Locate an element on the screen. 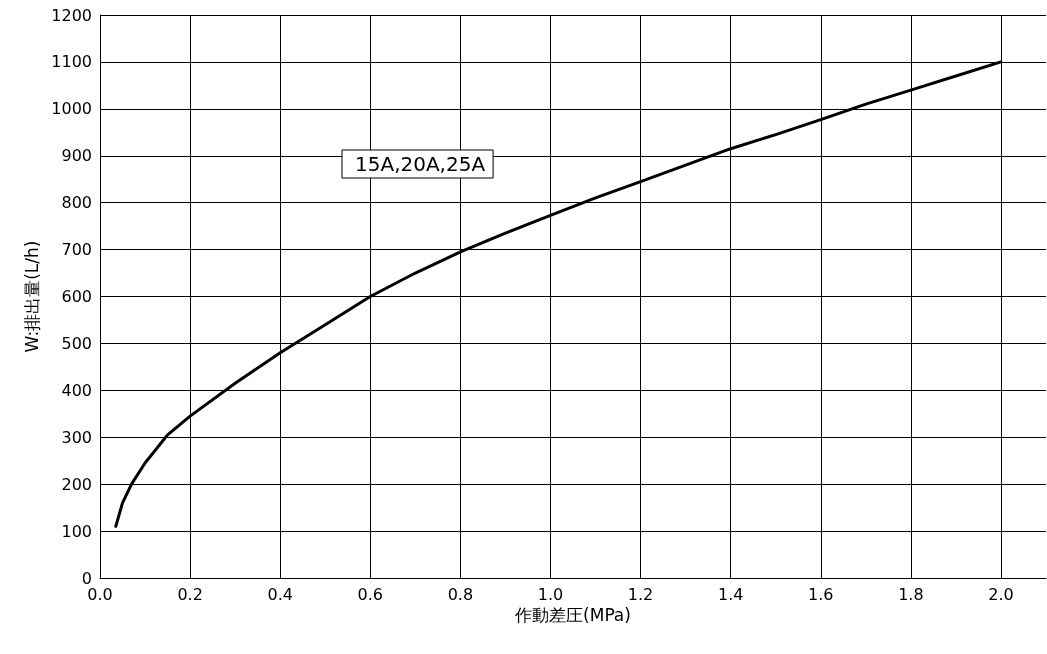 This screenshot has height=654, width=1047. x-tick-label: 1.4 is located at coordinates (730, 594).